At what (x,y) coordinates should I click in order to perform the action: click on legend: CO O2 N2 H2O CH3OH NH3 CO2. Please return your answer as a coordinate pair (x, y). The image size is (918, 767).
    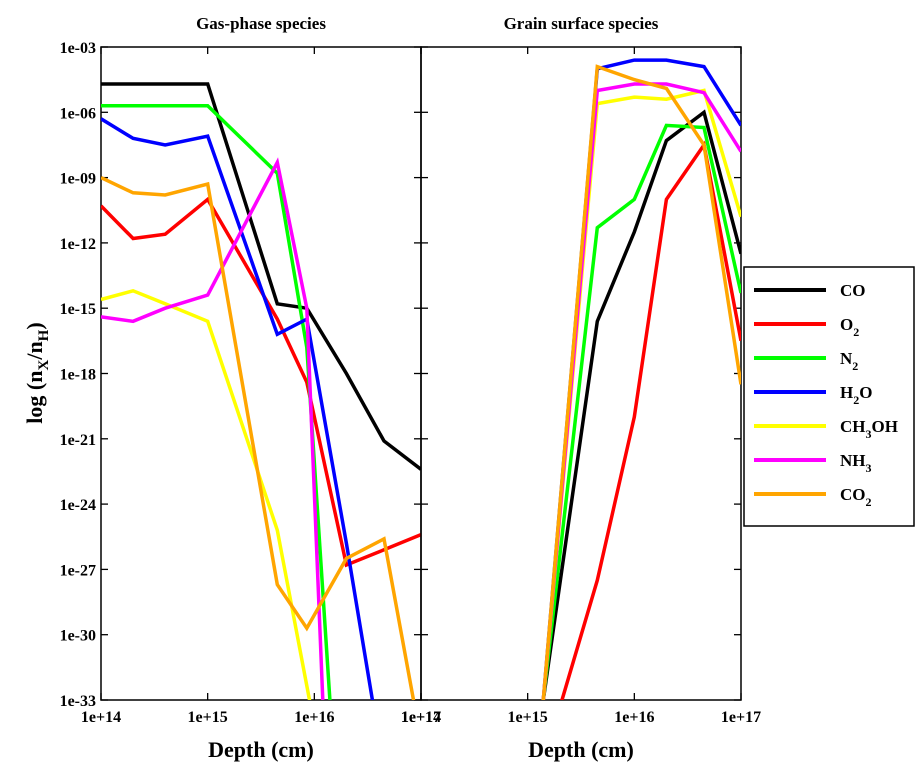
    Looking at the image, I should click on (829, 396).